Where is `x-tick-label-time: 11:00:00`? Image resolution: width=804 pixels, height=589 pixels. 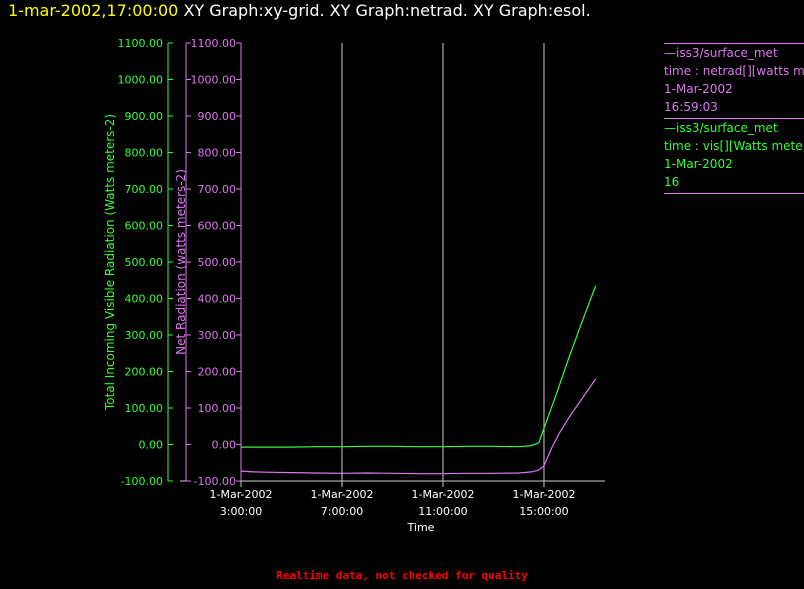
x-tick-label-time: 11:00:00 is located at coordinates (442, 511).